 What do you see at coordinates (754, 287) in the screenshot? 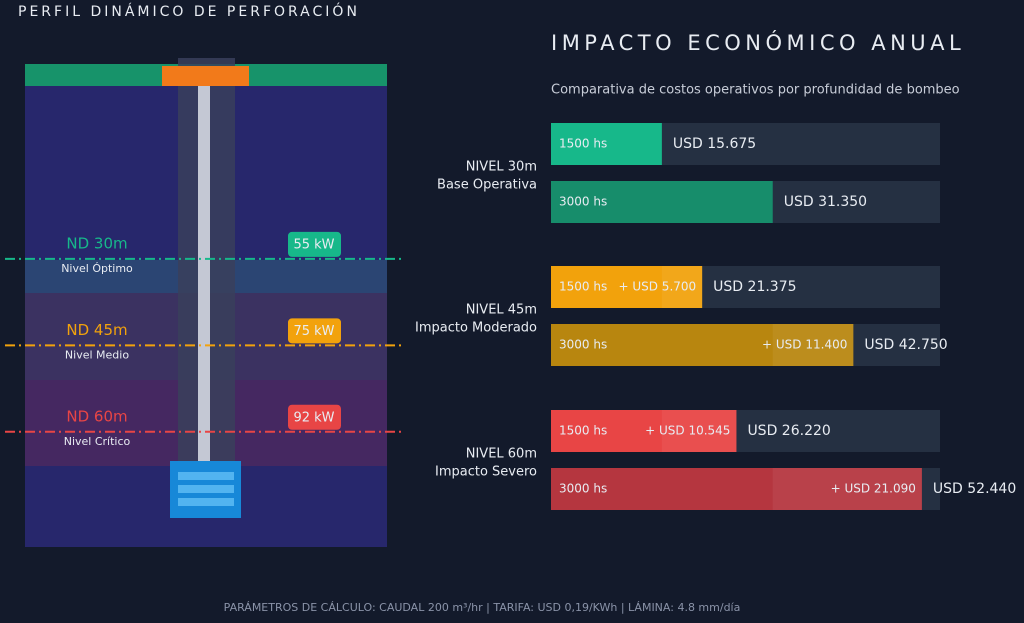
I see `value-label: USD 21.375` at bounding box center [754, 287].